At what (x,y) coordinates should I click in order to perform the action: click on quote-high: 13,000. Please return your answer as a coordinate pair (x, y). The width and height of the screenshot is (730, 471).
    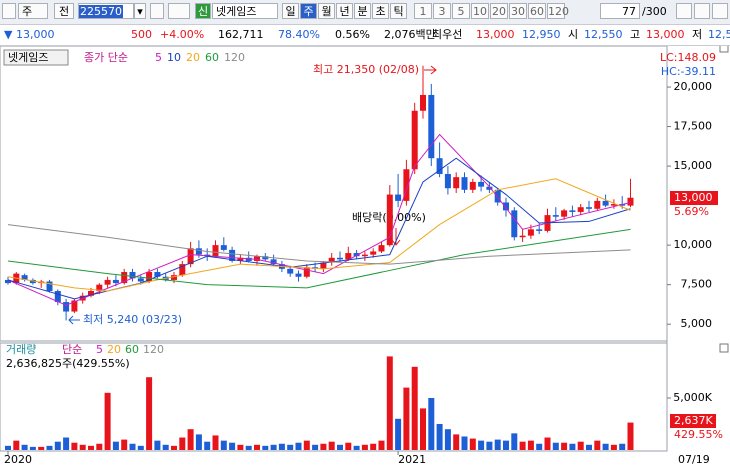
    Looking at the image, I should click on (665, 34).